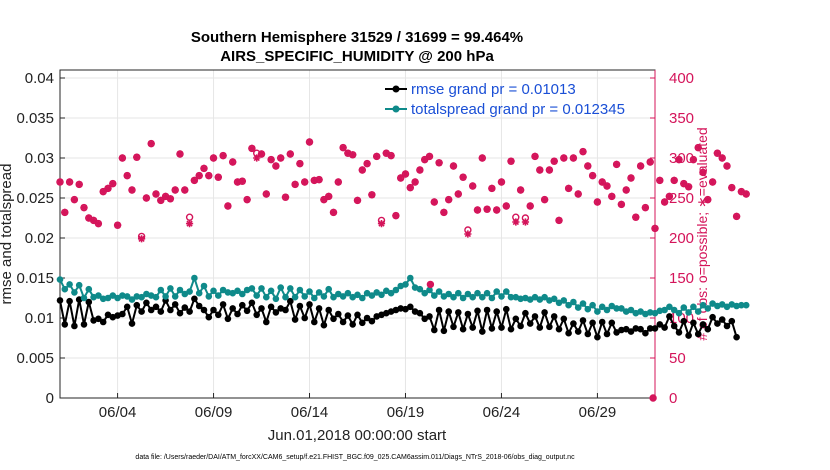  Describe the element at coordinates (35, 118) in the screenshot. I see `left-tick-label: 0.035` at that location.